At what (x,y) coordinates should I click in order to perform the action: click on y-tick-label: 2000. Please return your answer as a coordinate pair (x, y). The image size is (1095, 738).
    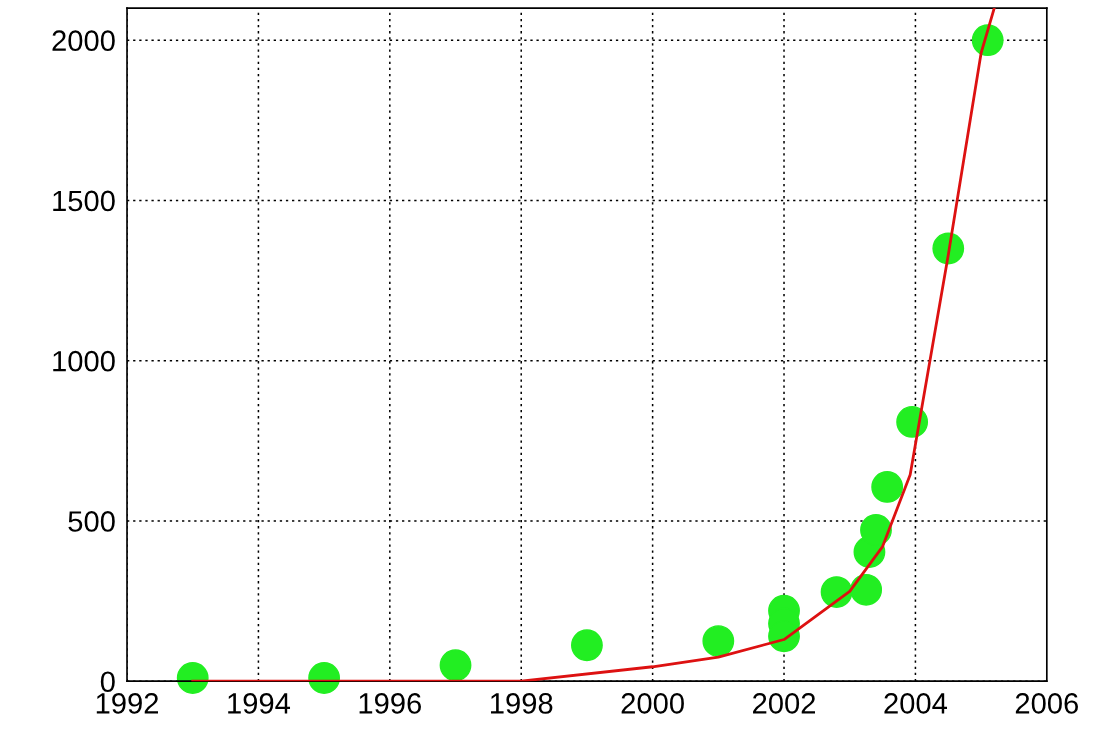
    Looking at the image, I should click on (83, 41).